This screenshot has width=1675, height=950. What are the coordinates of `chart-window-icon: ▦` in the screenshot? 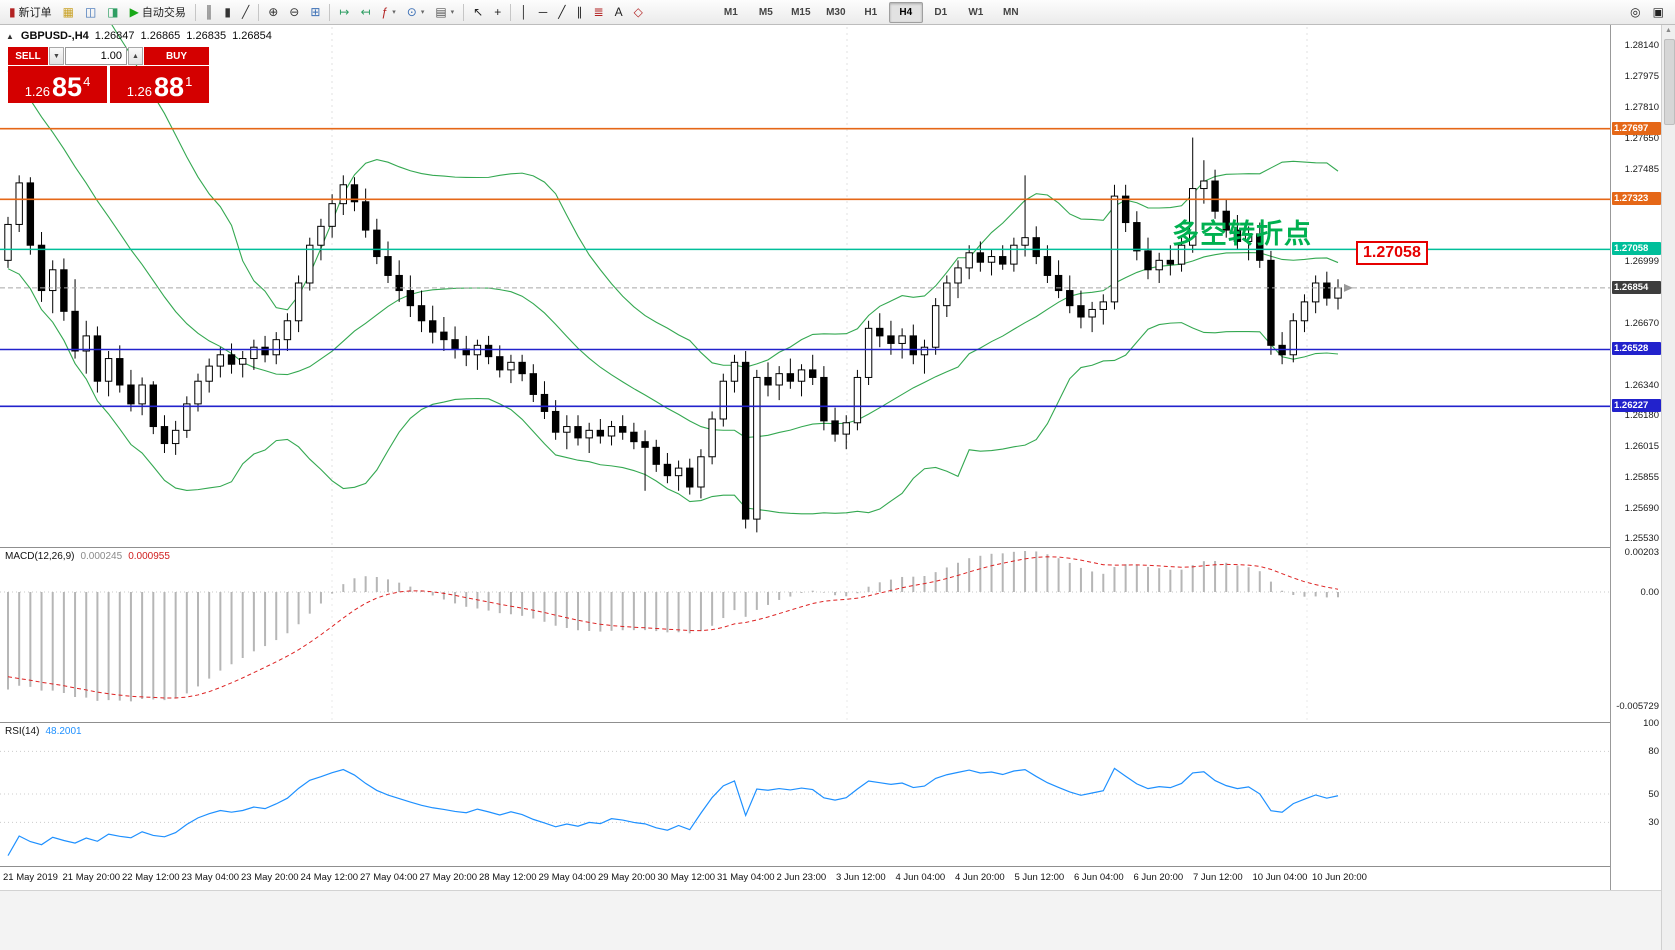 It's located at (68, 12).